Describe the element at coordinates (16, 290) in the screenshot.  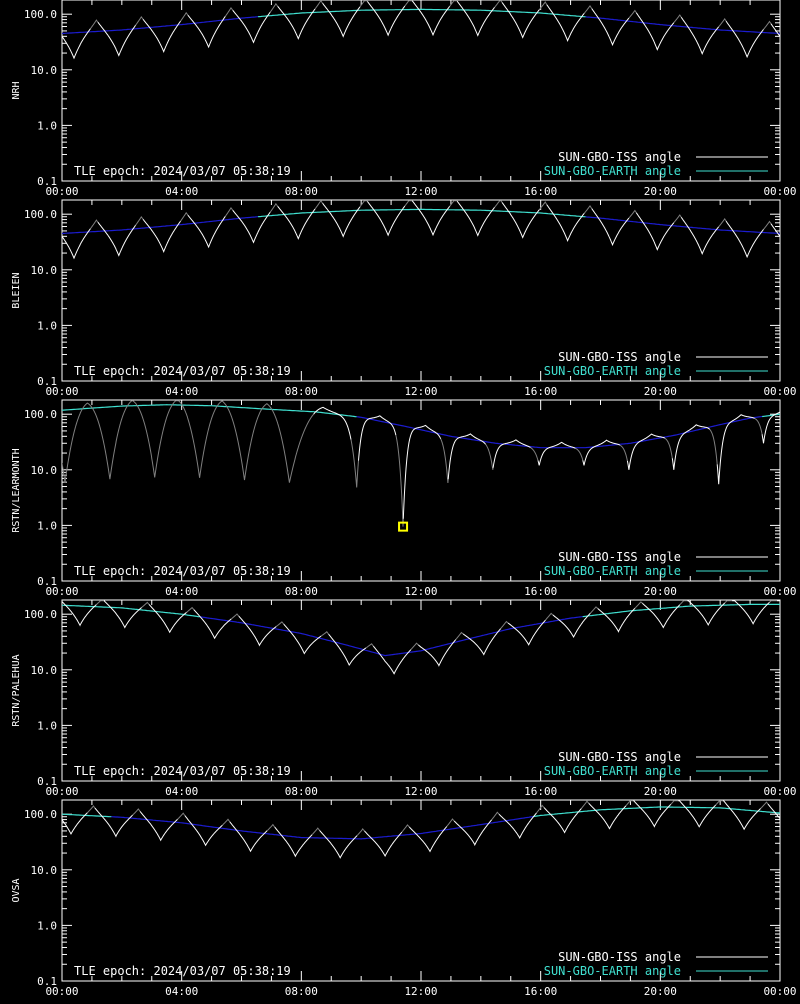
I see `y-axis-label: BLEIEN` at that location.